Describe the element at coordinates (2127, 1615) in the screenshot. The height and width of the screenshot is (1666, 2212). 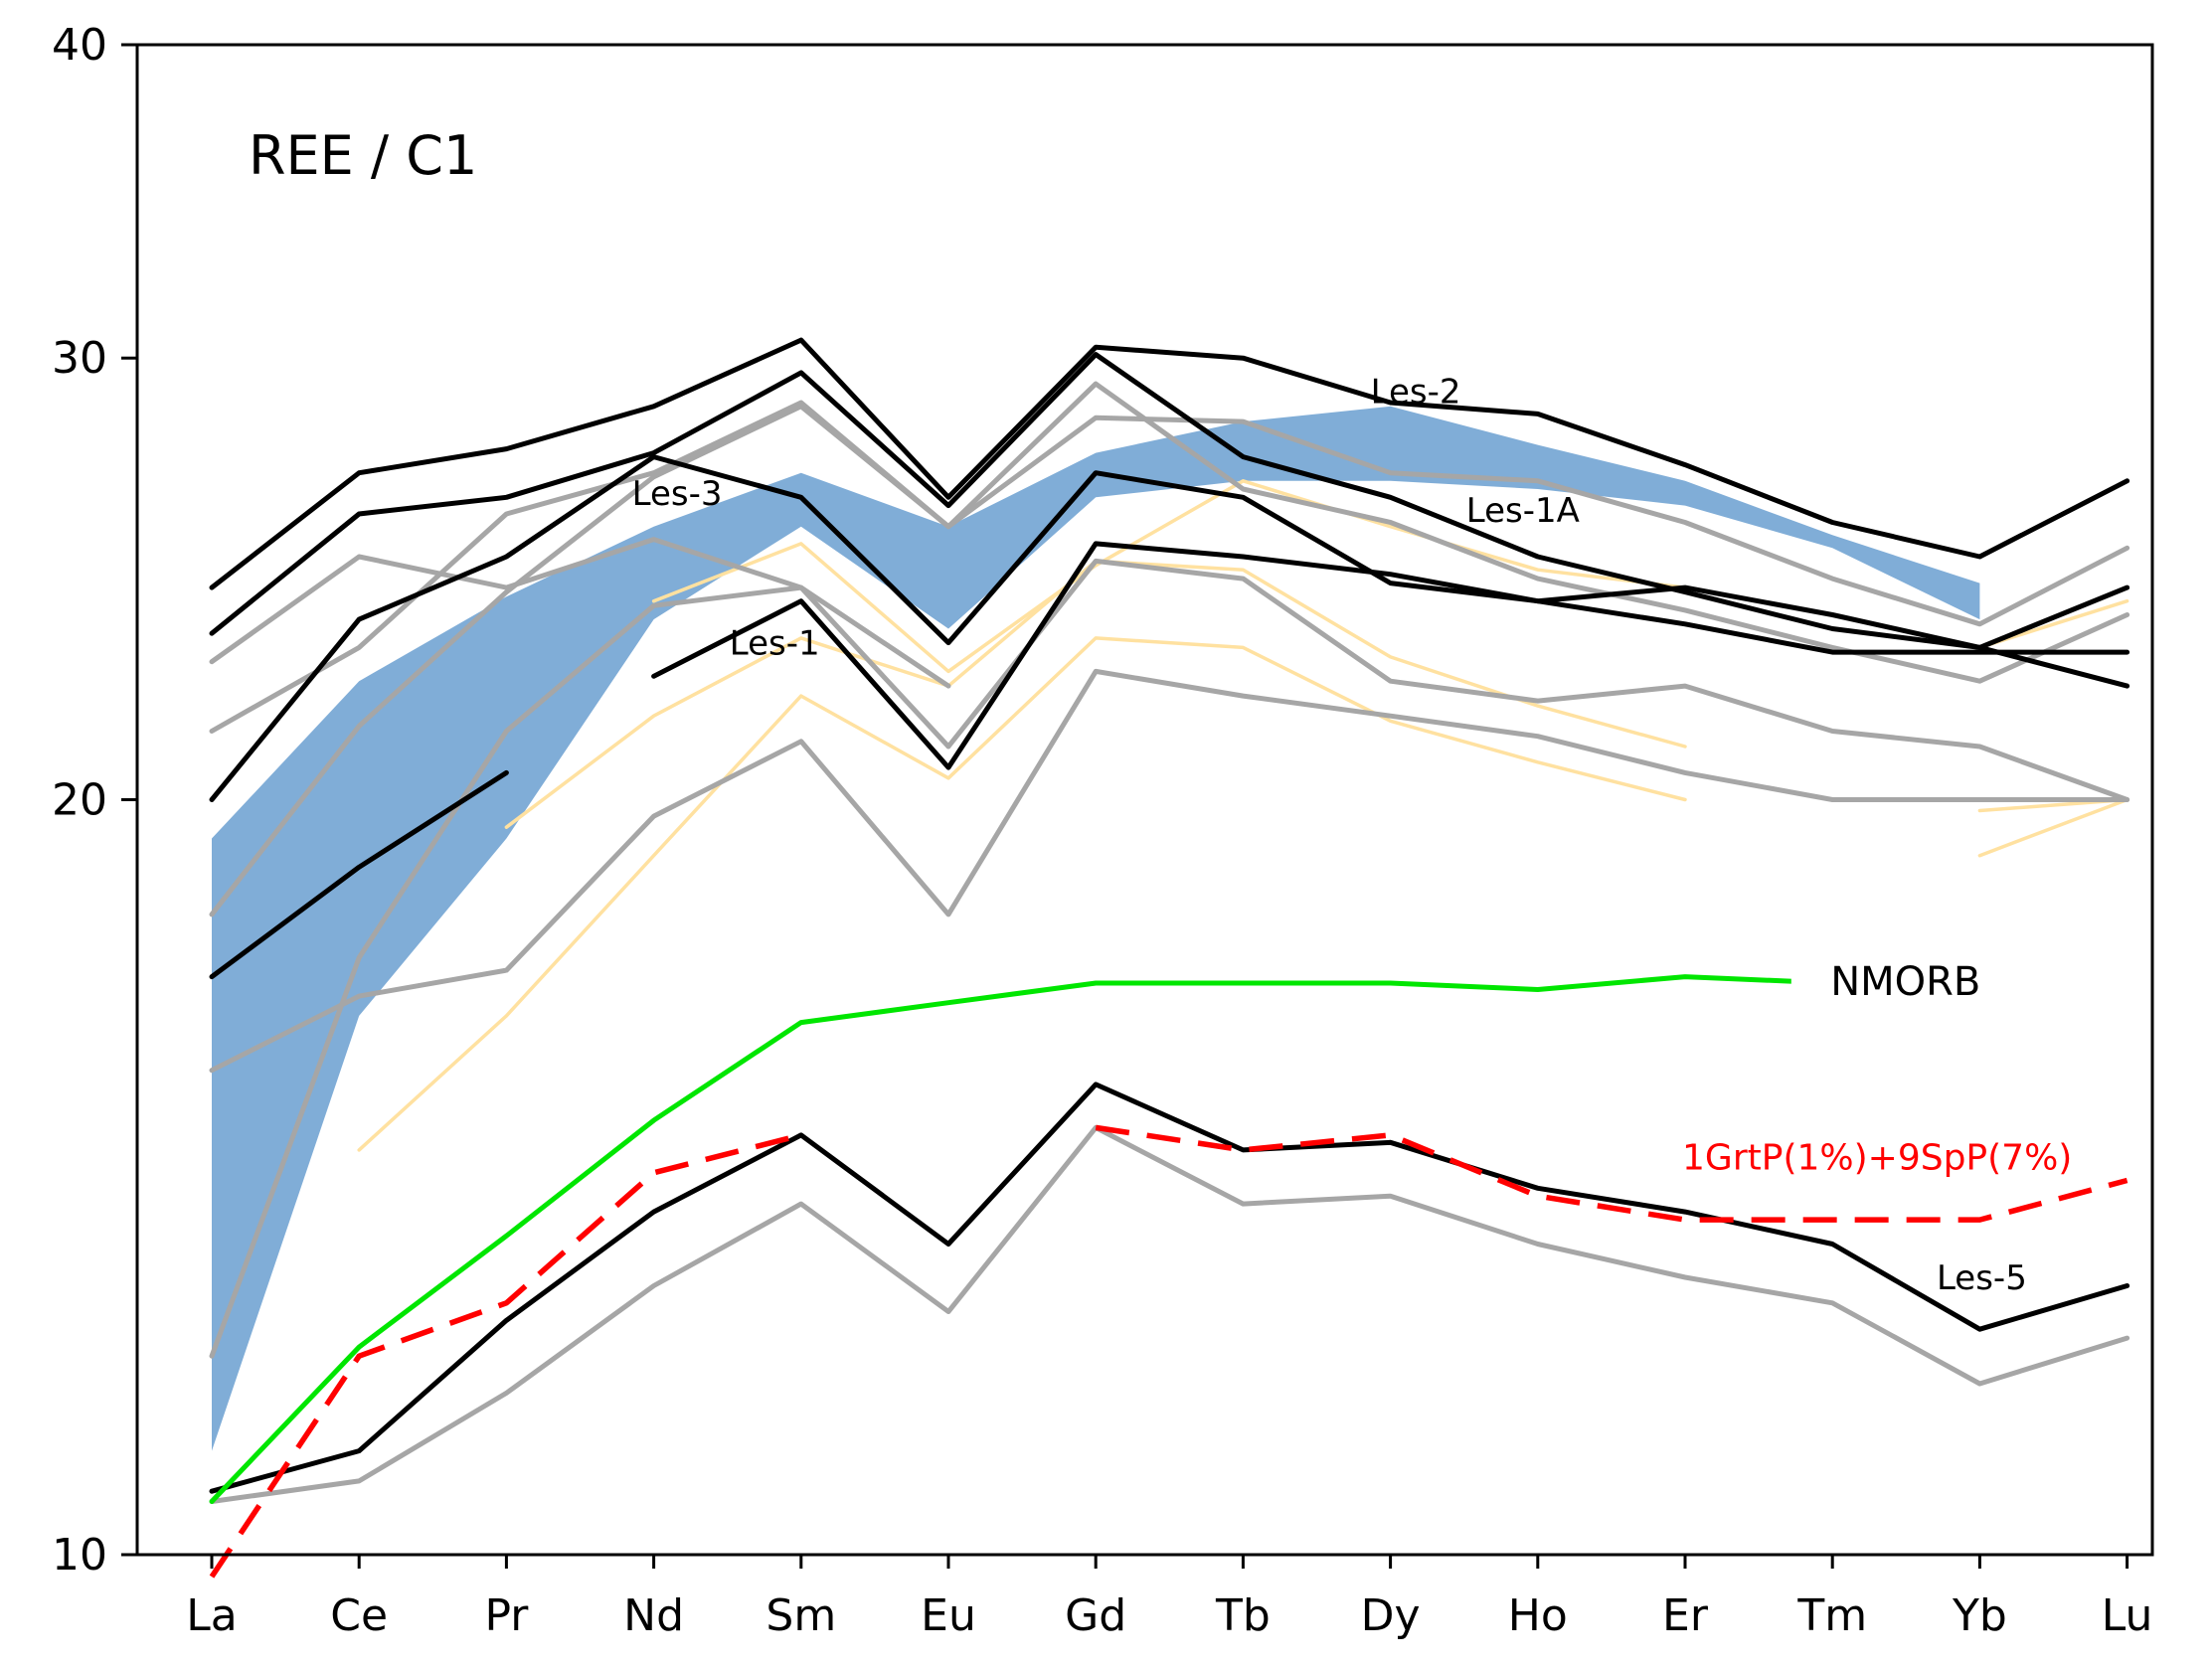
I see `x-tick-label-lu: Lu` at that location.